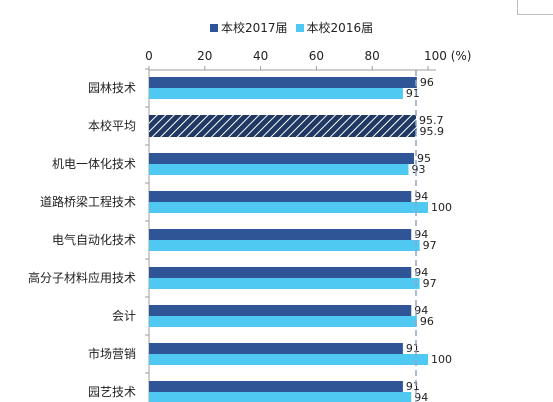 This screenshot has width=553, height=402. I want to click on legend-label-2016: 本校2016届, so click(340, 28).